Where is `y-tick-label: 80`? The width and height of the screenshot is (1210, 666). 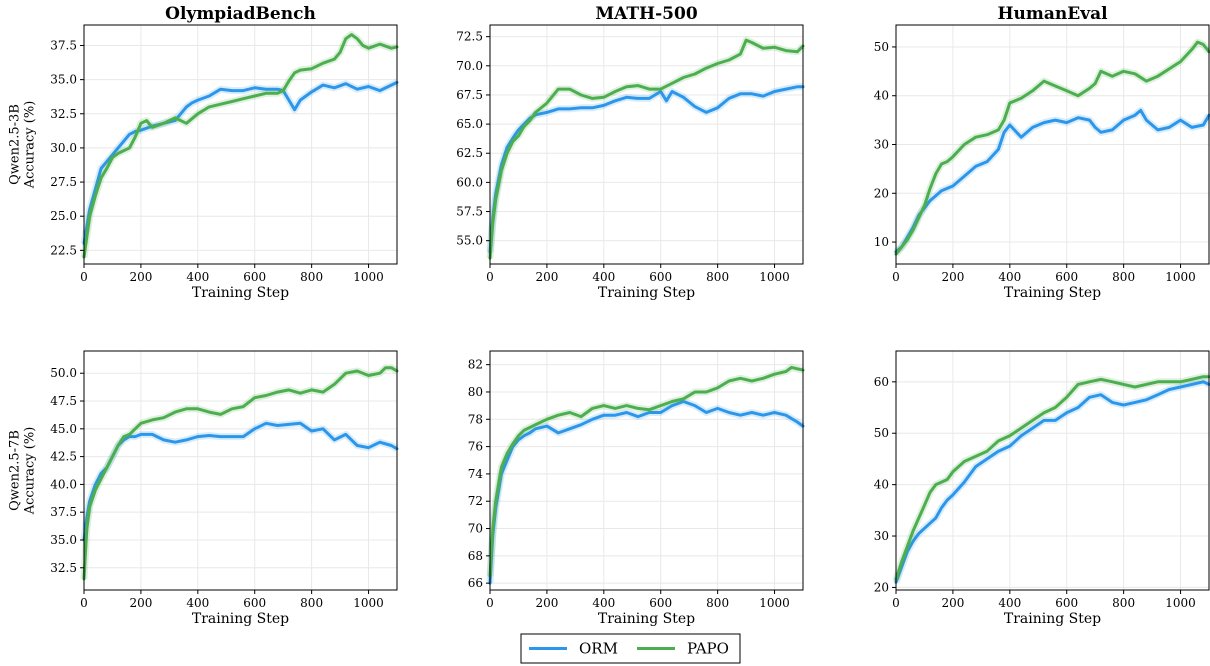
y-tick-label: 80 is located at coordinates (475, 392).